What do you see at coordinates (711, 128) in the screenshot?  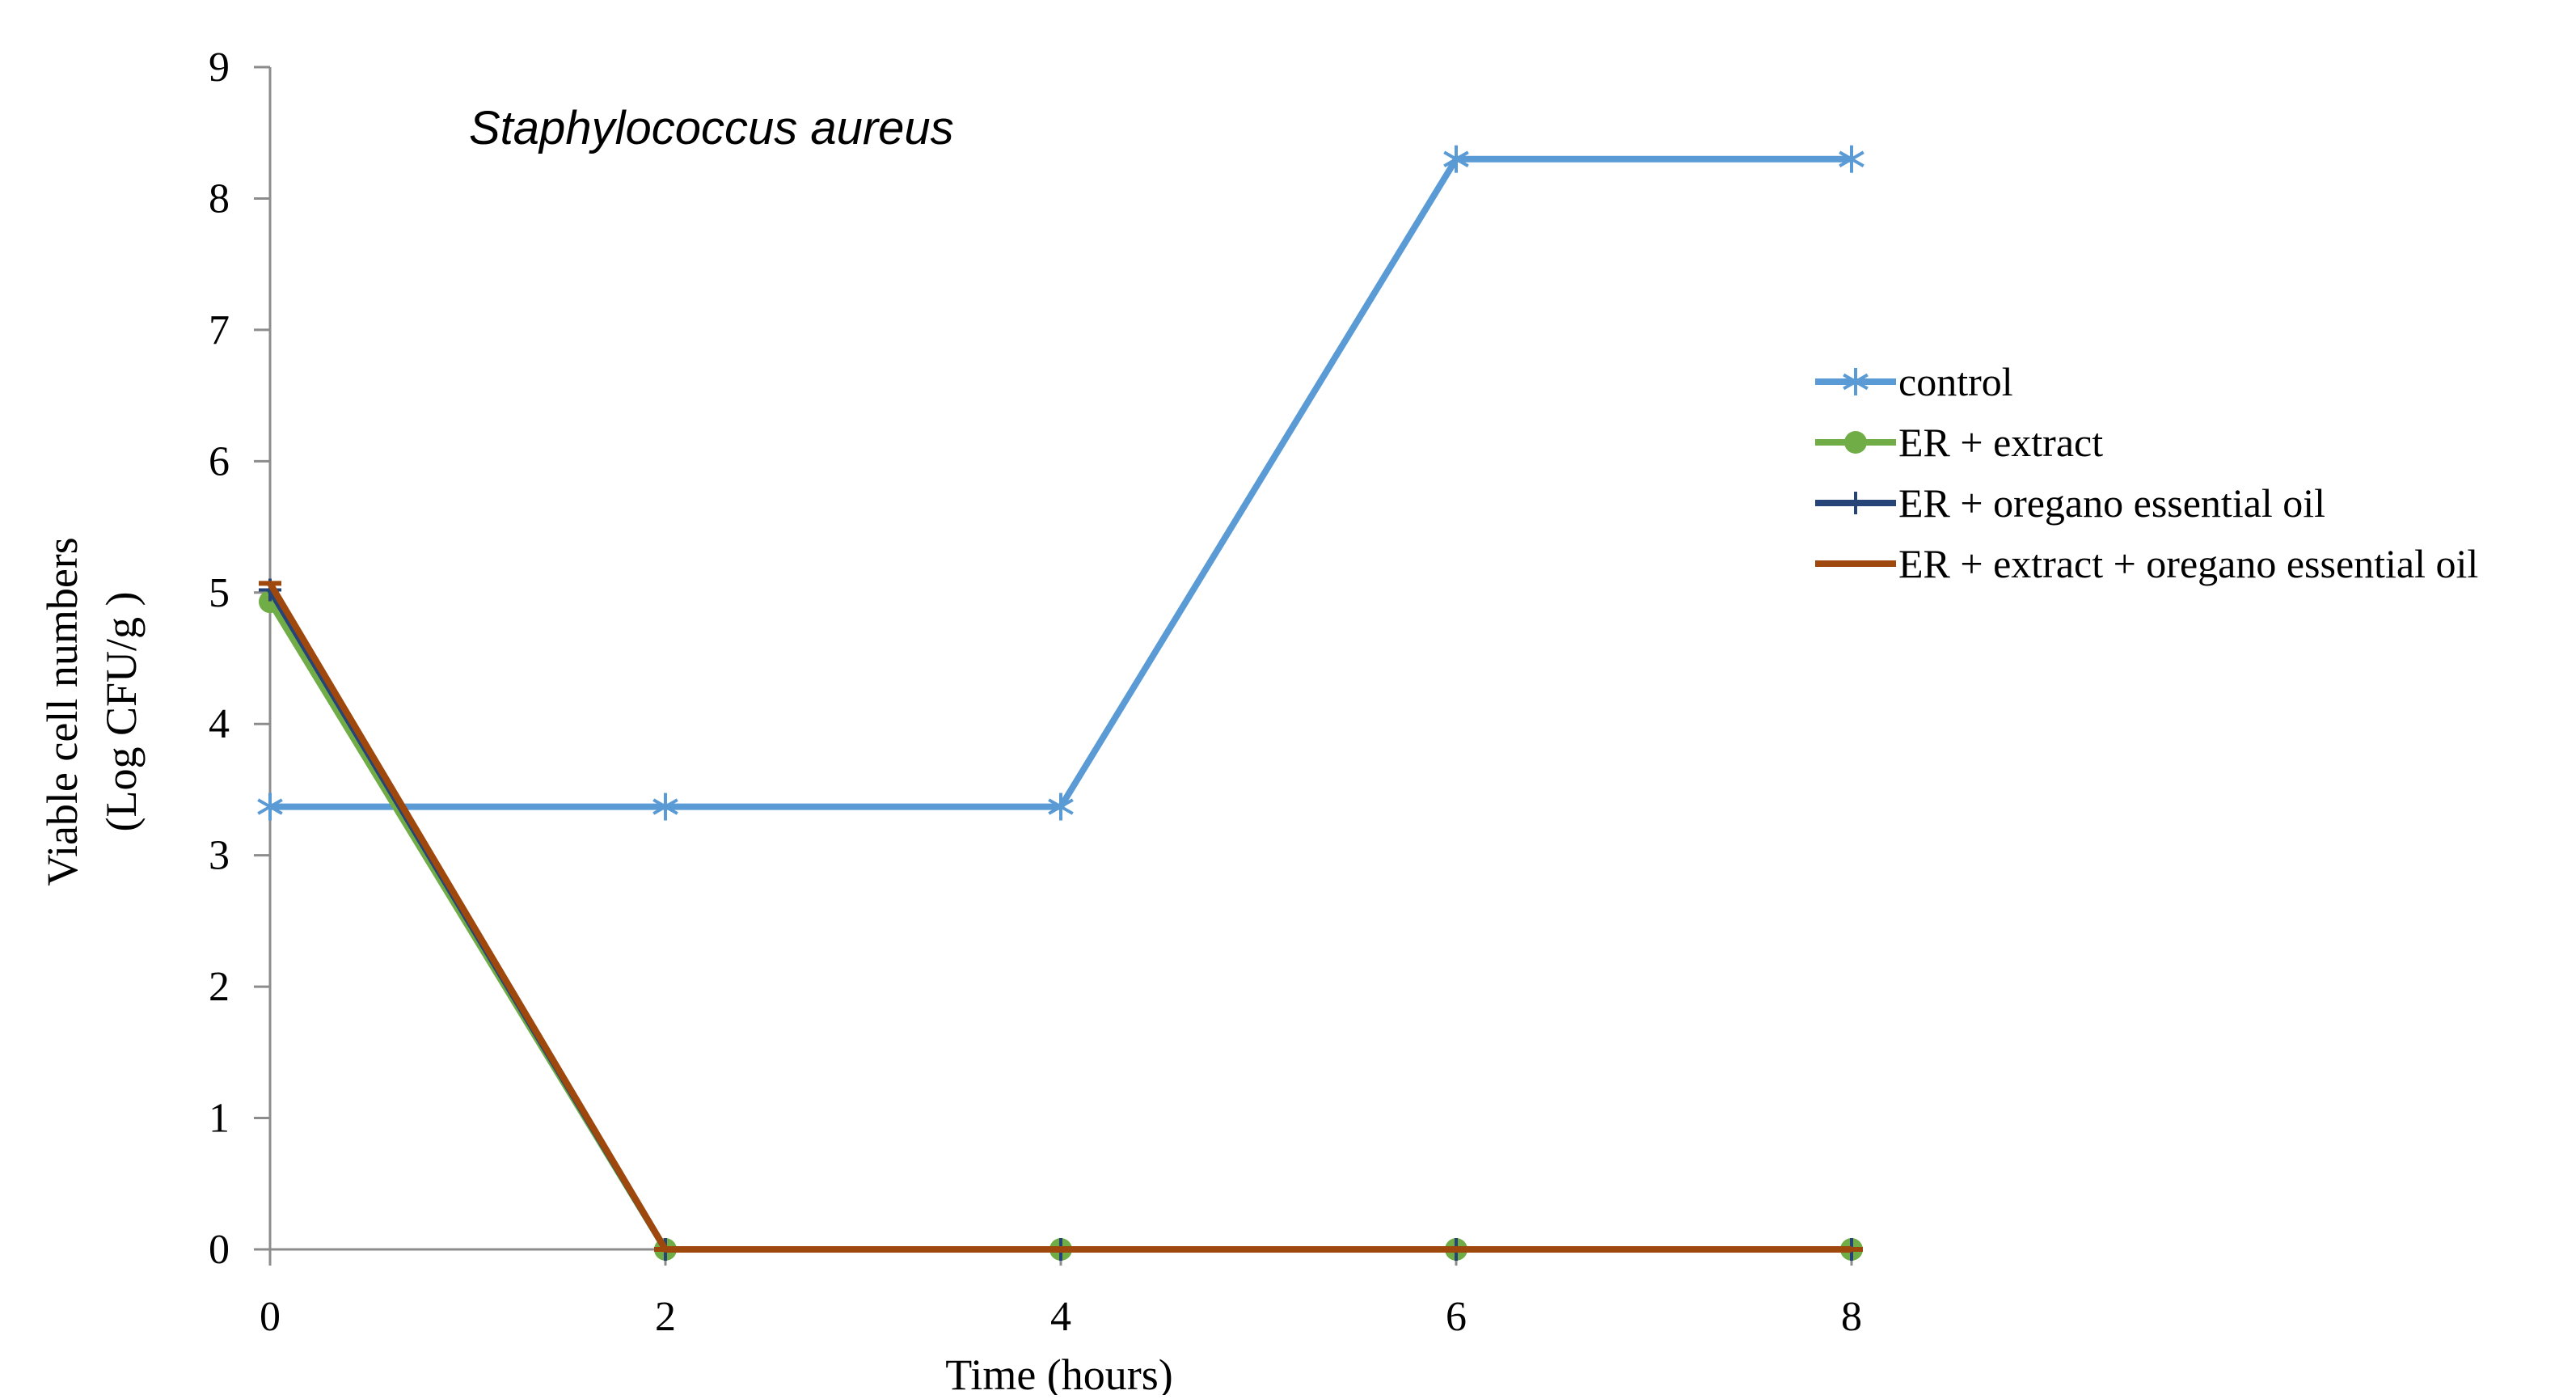 I see `chart-title: Staphylococcus aureus` at bounding box center [711, 128].